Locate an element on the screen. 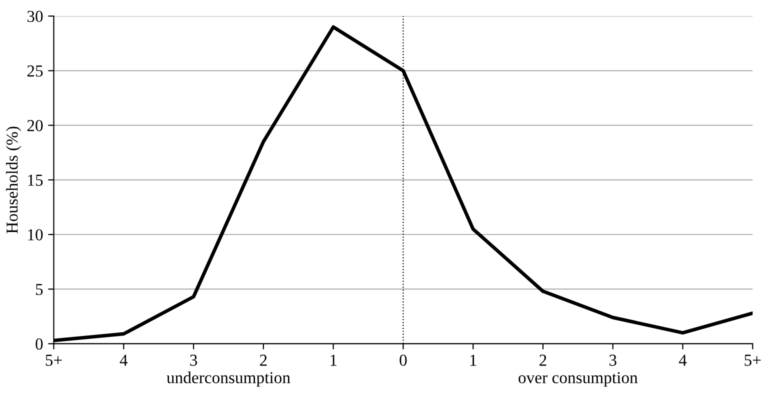 The image size is (768, 402). y-tick-label: 20 is located at coordinates (35, 126).